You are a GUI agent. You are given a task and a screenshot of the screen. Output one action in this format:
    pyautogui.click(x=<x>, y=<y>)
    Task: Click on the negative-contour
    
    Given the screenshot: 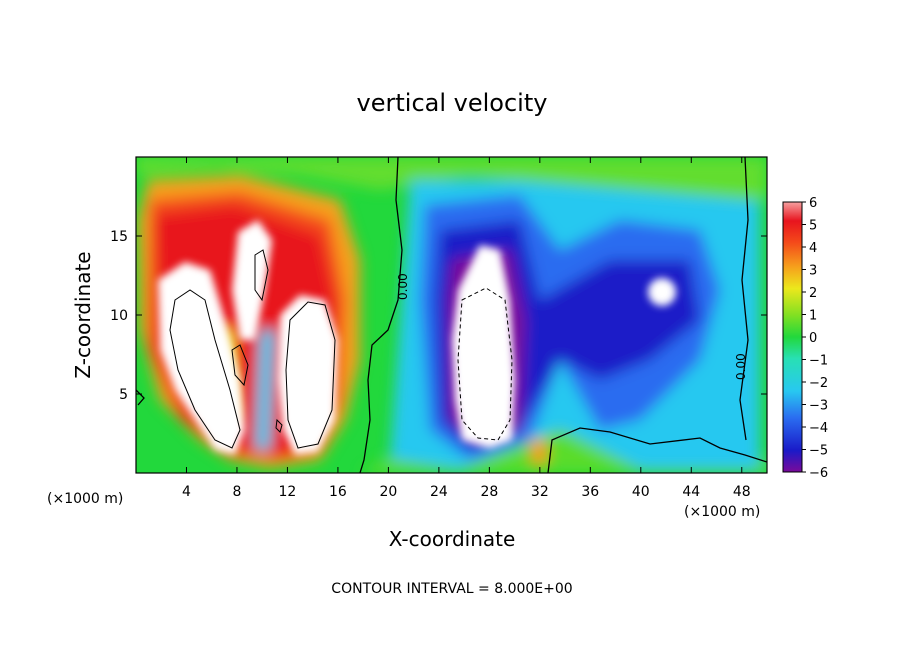 What is the action you would take?
    pyautogui.click(x=485, y=364)
    